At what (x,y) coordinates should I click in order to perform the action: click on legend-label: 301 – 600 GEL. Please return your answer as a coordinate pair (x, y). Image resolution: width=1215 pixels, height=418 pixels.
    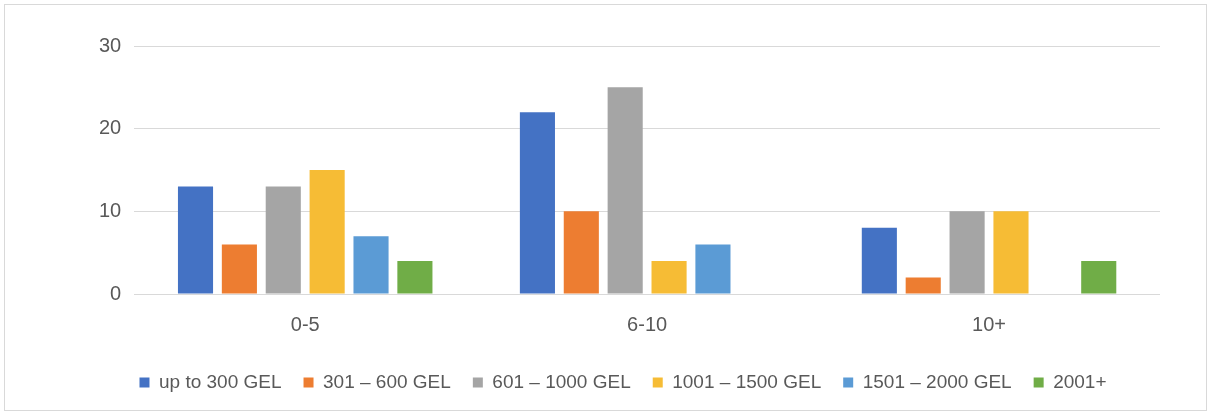
    Looking at the image, I should click on (387, 381).